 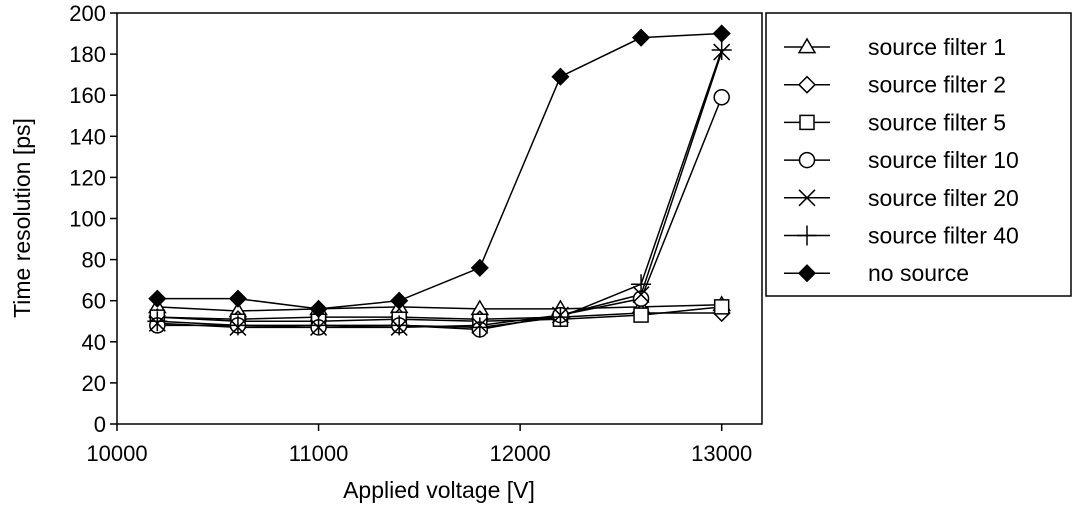 What do you see at coordinates (94, 342) in the screenshot?
I see `y-tick-label: 40` at bounding box center [94, 342].